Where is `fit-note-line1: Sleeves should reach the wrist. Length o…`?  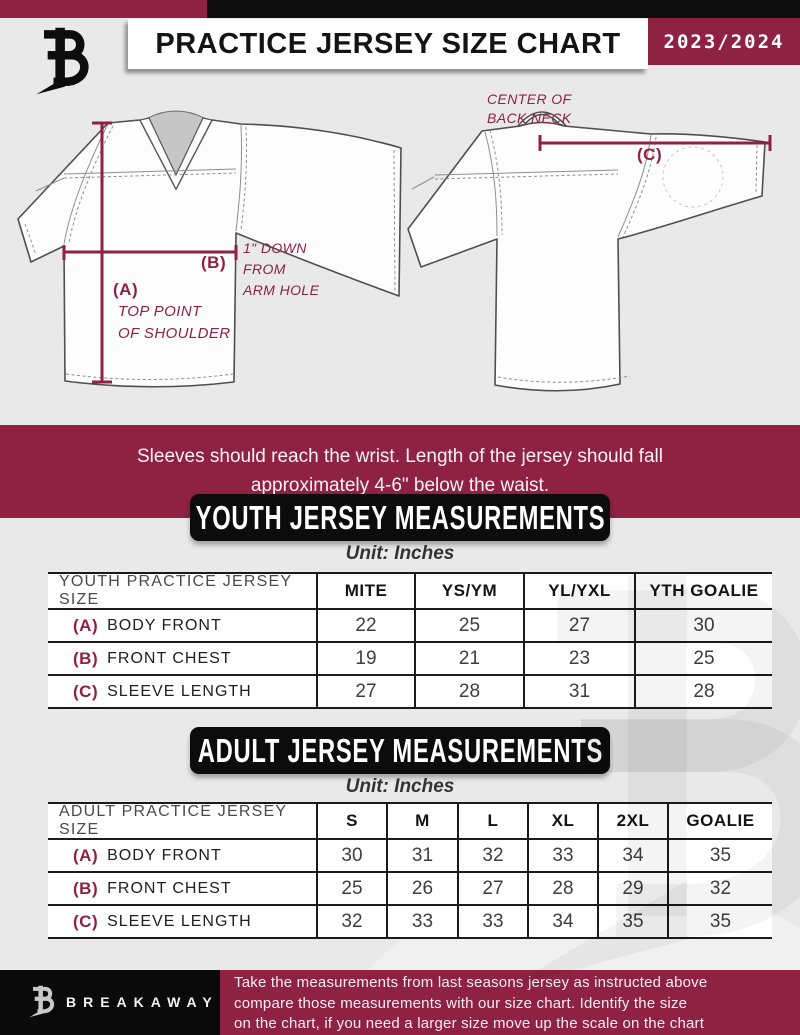 fit-note-line1: Sleeves should reach the wrist. Length o… is located at coordinates (400, 456).